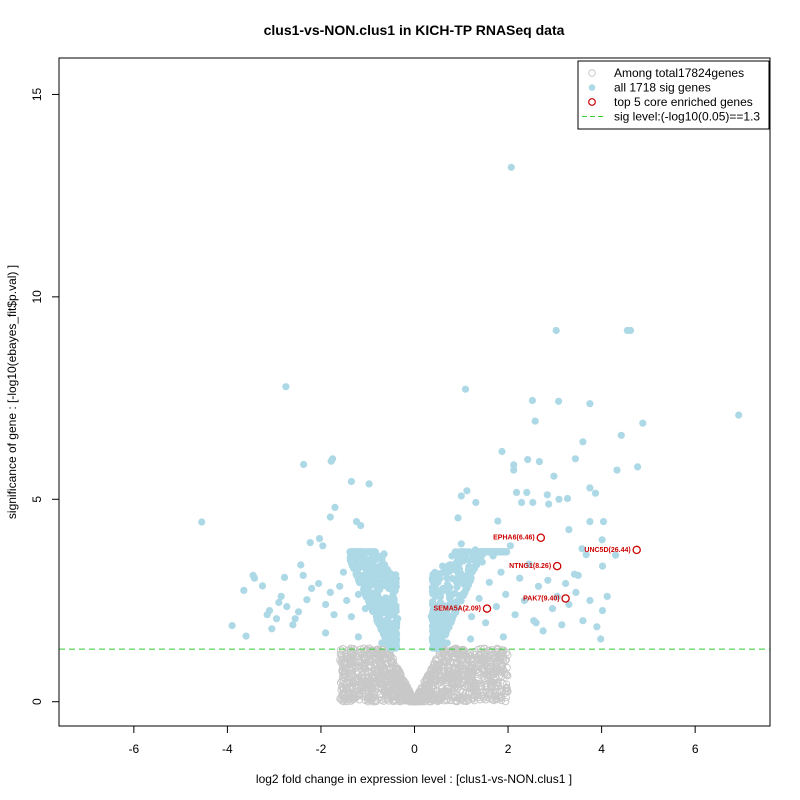 The height and width of the screenshot is (800, 800). What do you see at coordinates (673, 95) in the screenshot?
I see `legend-box` at bounding box center [673, 95].